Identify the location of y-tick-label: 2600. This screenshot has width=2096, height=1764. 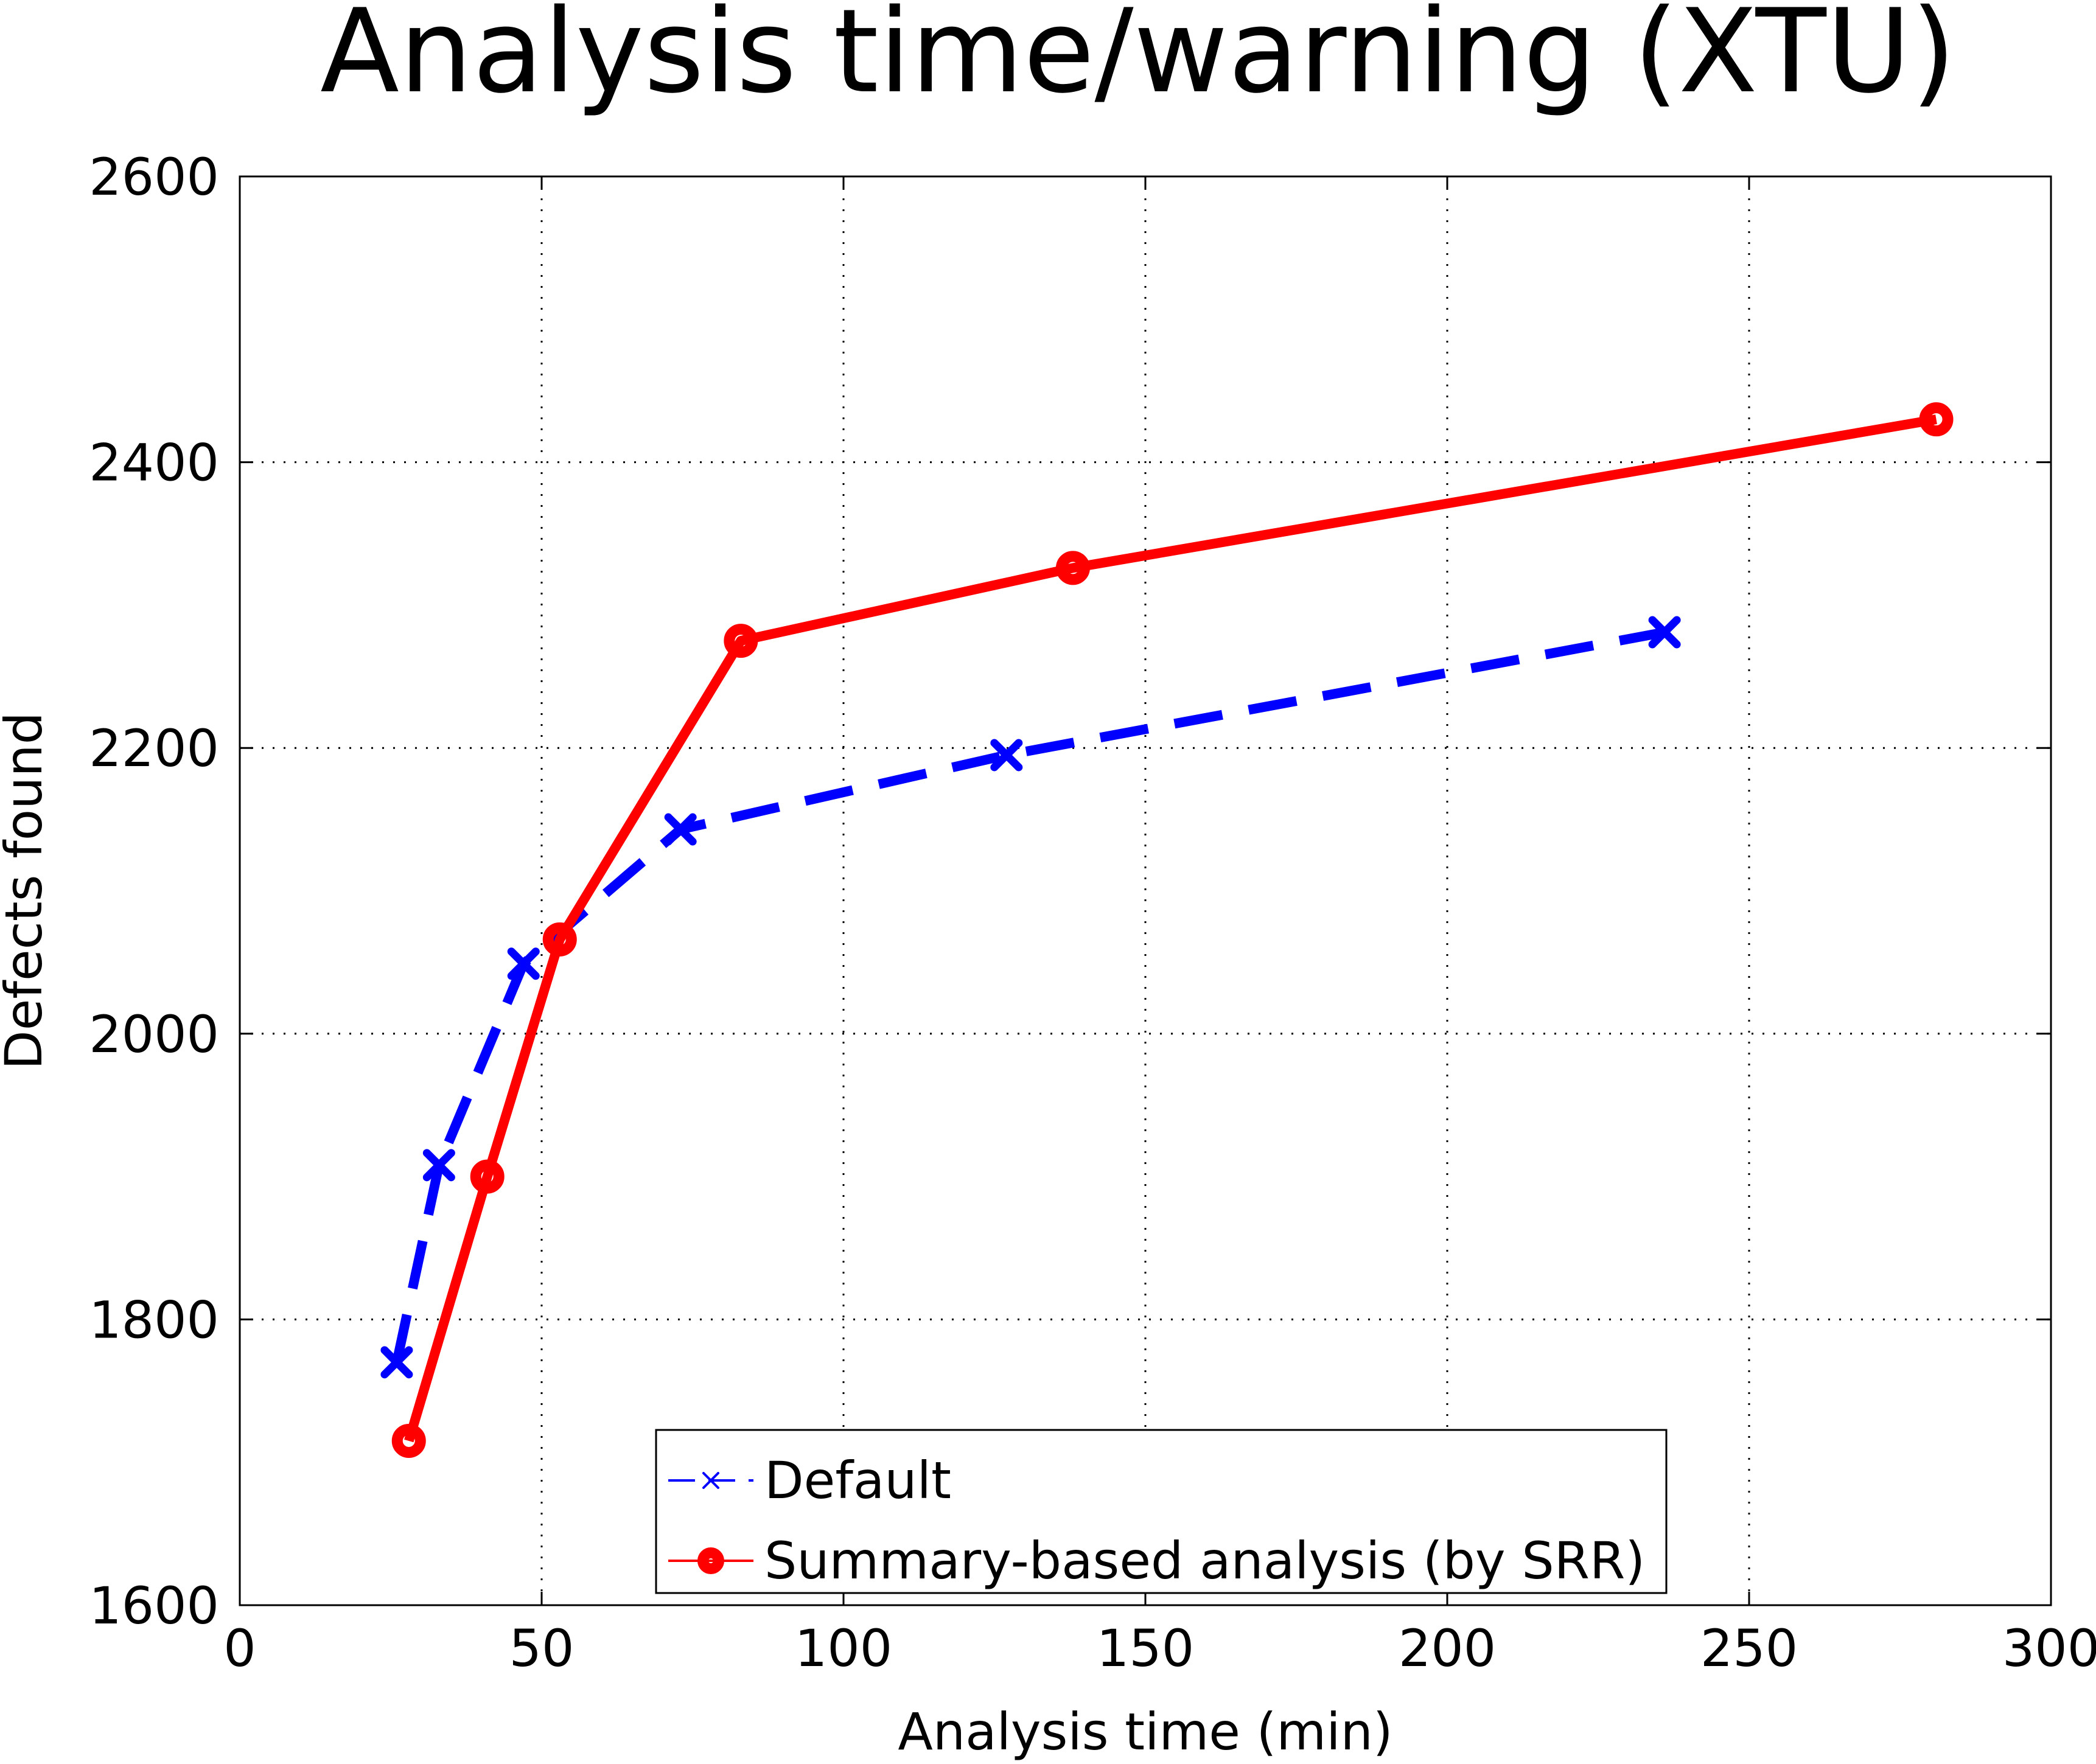
(154, 177).